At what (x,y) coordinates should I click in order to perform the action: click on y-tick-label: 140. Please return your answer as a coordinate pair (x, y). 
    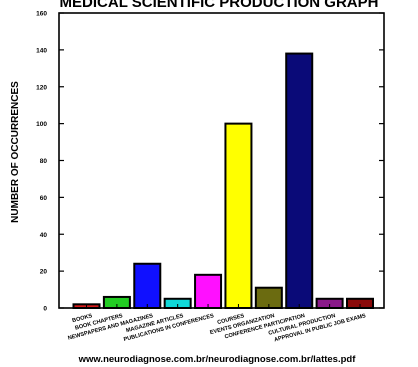
    Looking at the image, I should click on (41, 50).